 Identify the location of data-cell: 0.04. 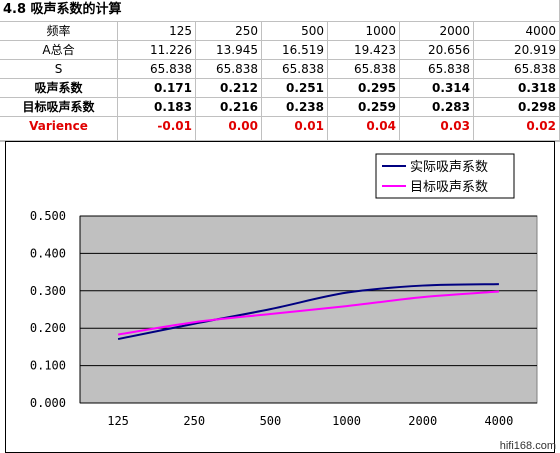
(364, 129).